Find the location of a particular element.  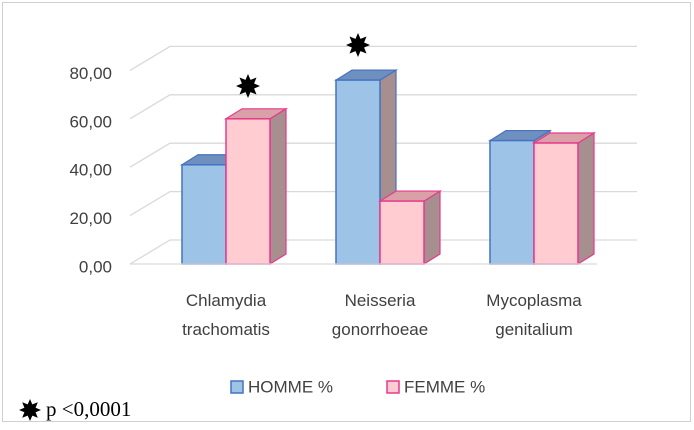

x-tick-label: Chlamydia trachomatis is located at coordinates (226, 315).